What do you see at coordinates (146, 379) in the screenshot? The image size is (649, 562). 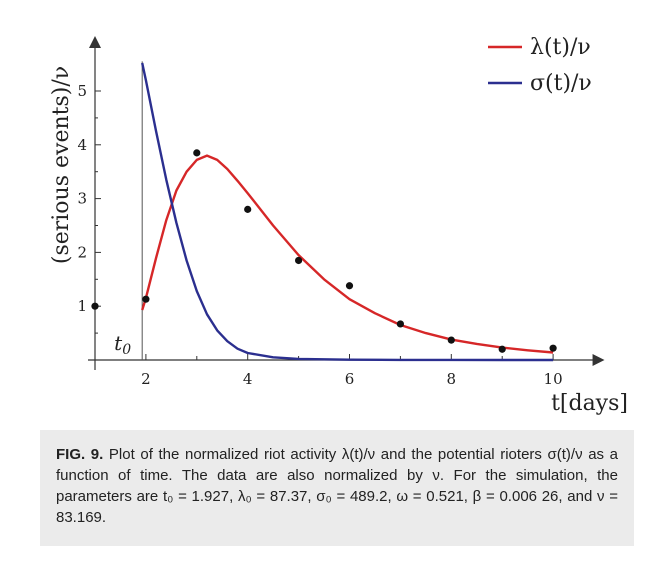 I see `x-tick-label: 2` at bounding box center [146, 379].